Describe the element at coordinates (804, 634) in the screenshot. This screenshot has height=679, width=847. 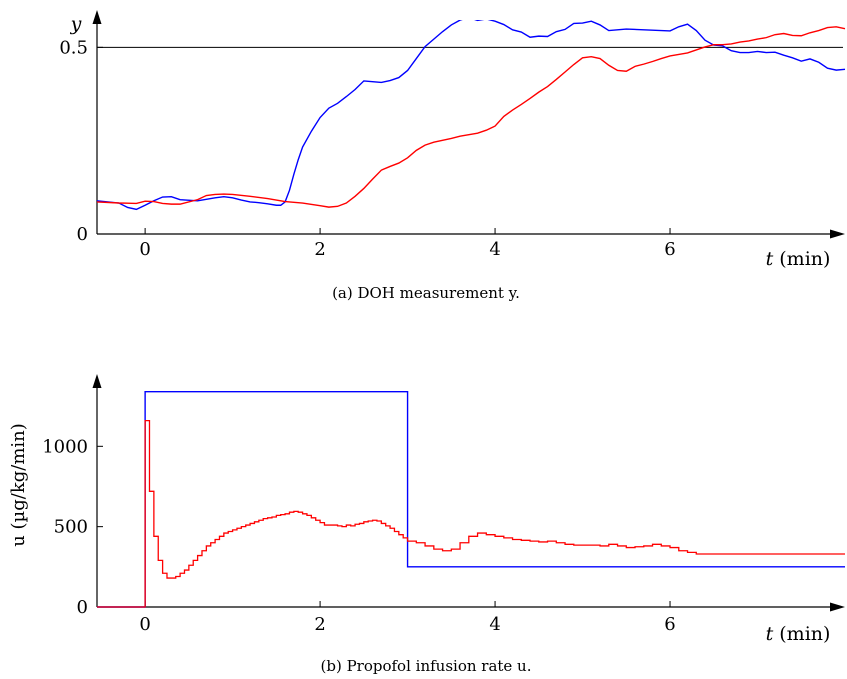
I see `chart-b-xlabel-unit: (min)` at that location.